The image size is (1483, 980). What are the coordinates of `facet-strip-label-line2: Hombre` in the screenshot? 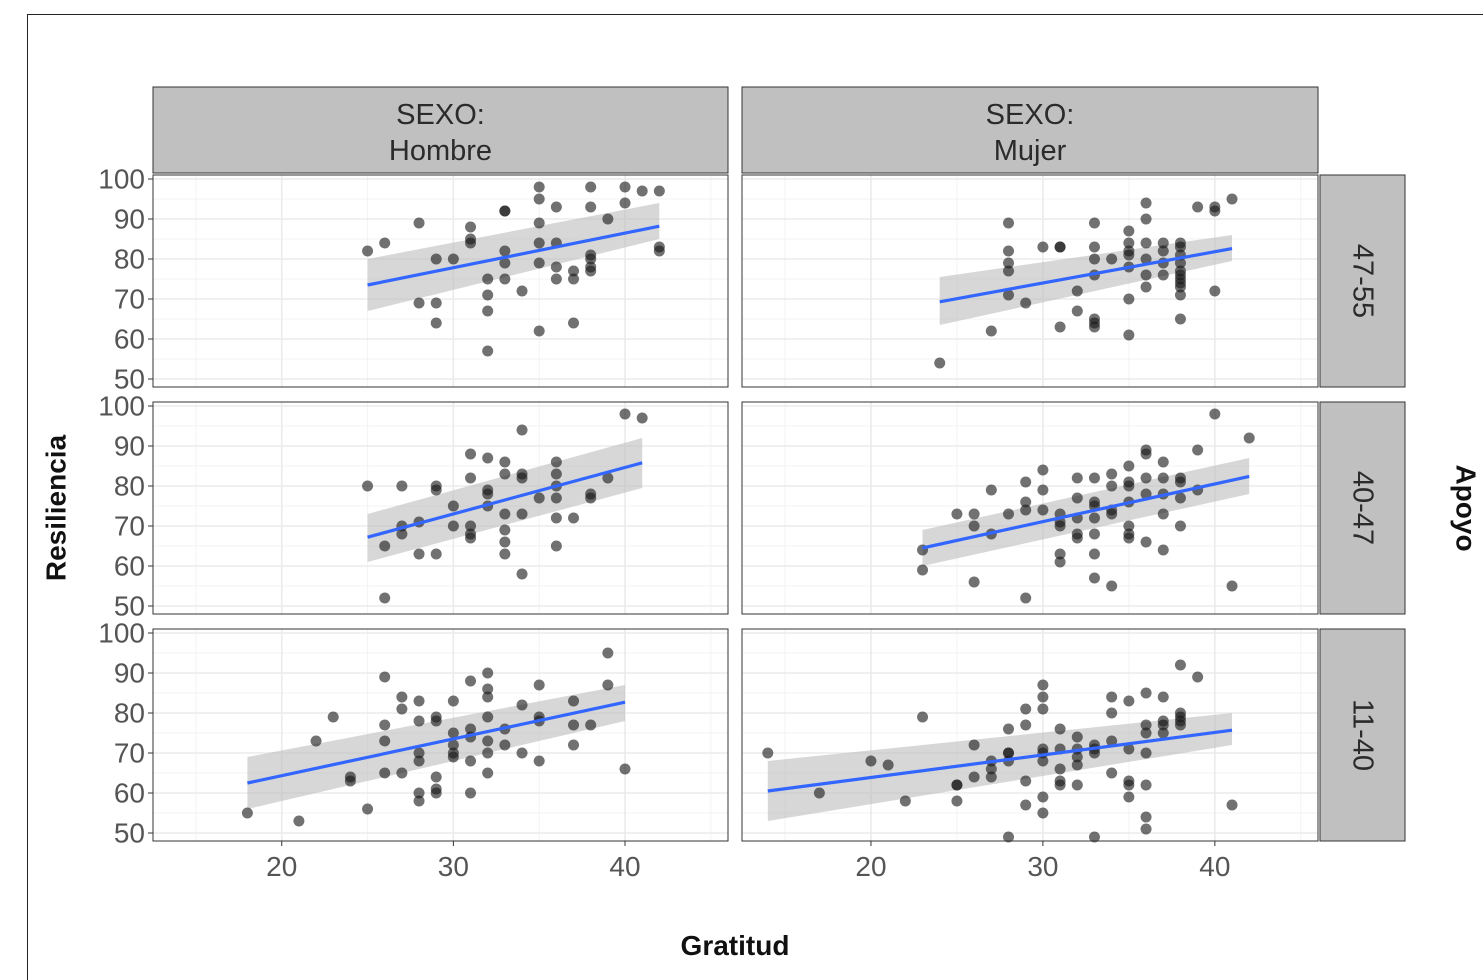 It's located at (440, 151).